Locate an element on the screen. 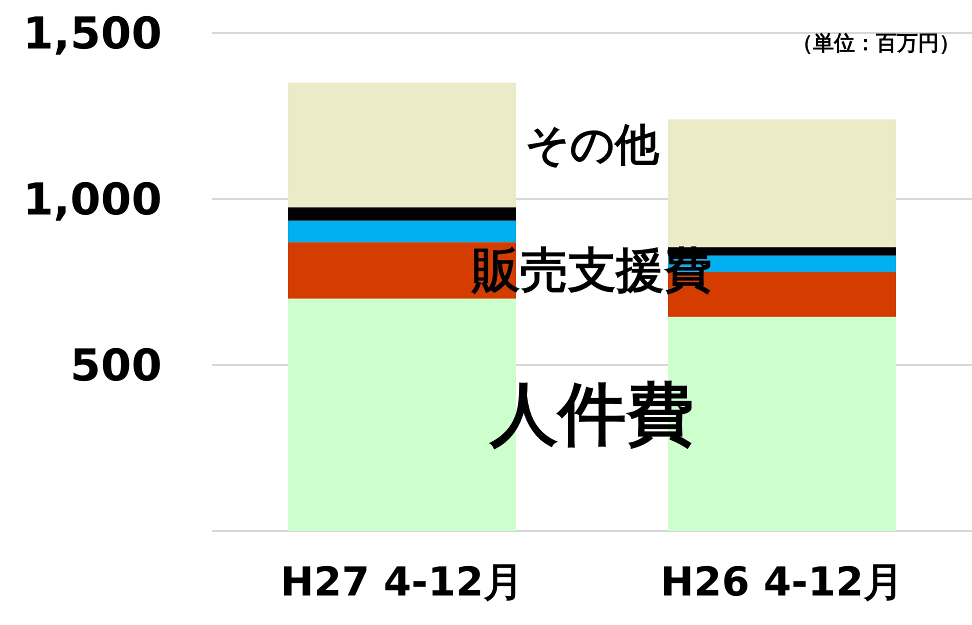 This screenshot has width=972, height=625. annotation: （単位：百万円） is located at coordinates (876, 43).